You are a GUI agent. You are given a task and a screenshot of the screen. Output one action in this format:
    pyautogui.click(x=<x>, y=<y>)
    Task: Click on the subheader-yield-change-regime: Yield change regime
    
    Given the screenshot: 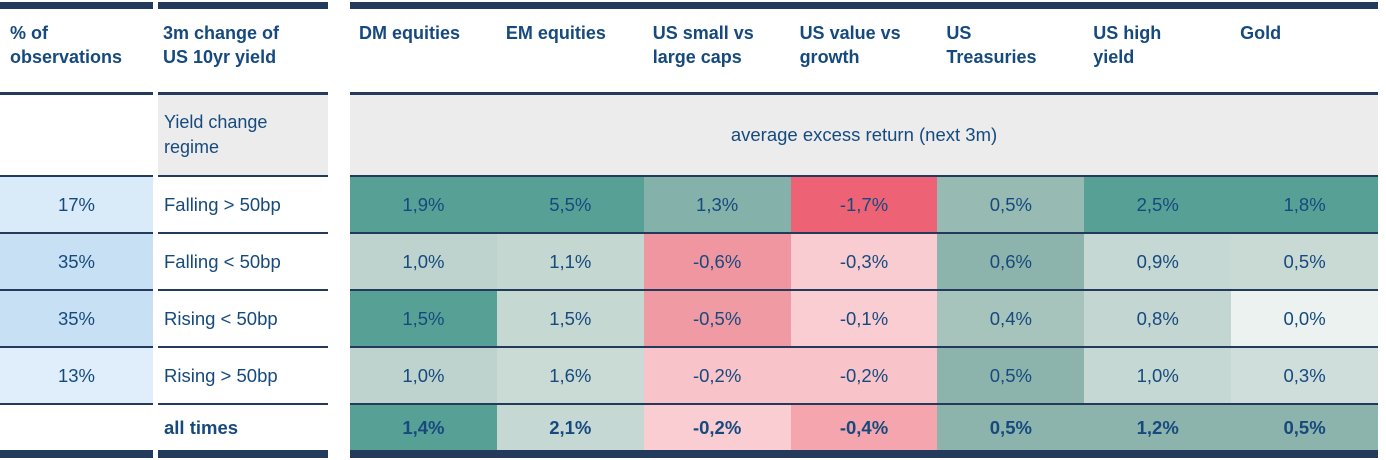 What is the action you would take?
    pyautogui.click(x=243, y=136)
    